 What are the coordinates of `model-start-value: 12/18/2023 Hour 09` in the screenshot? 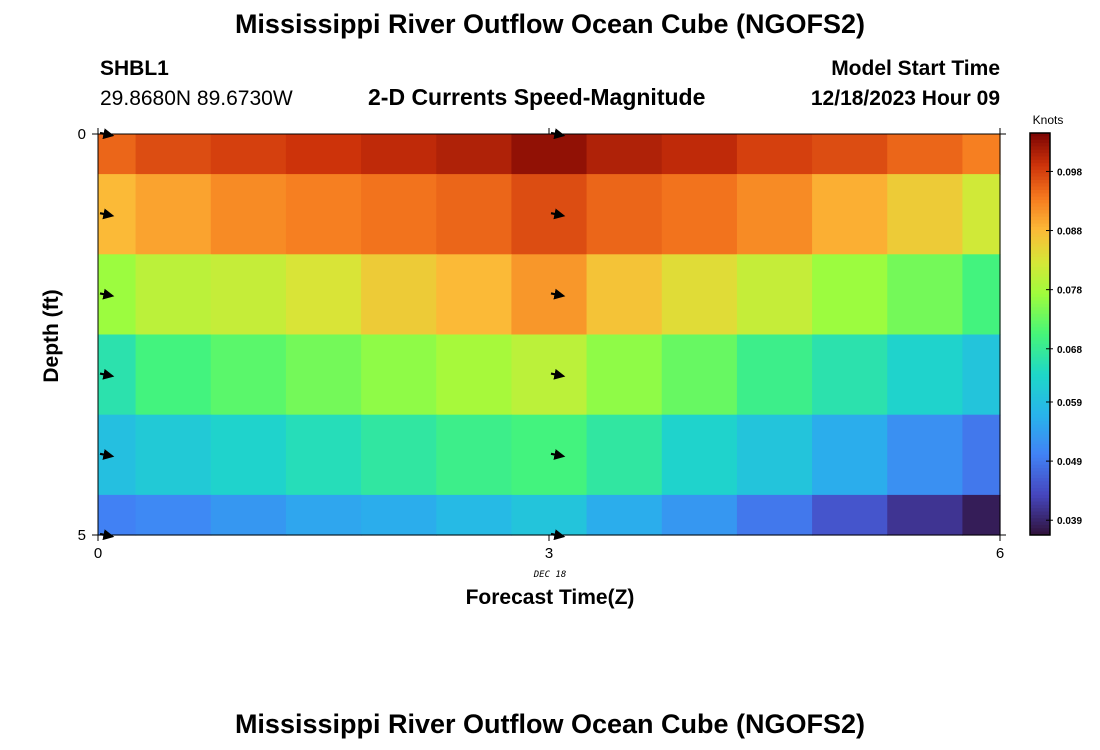 It's located at (905, 98).